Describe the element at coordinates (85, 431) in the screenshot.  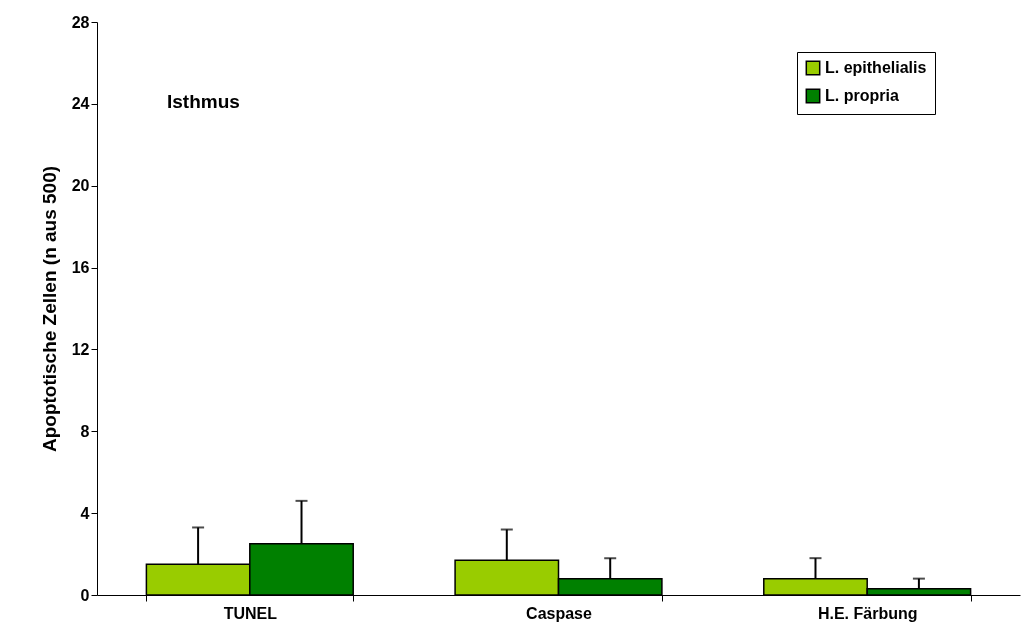
I see `y-tick-label: 8` at that location.